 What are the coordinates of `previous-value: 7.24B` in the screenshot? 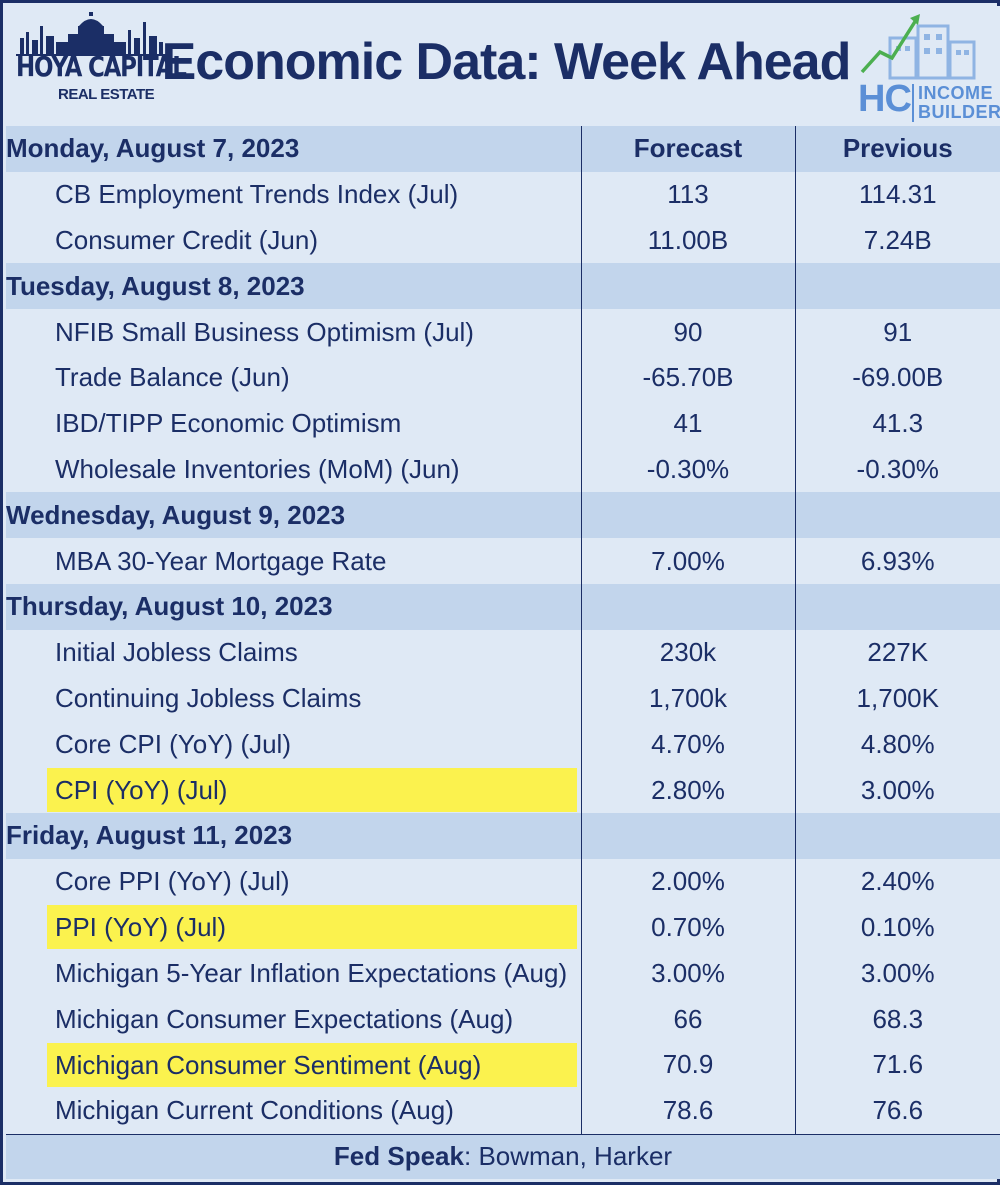 It's located at (897, 240).